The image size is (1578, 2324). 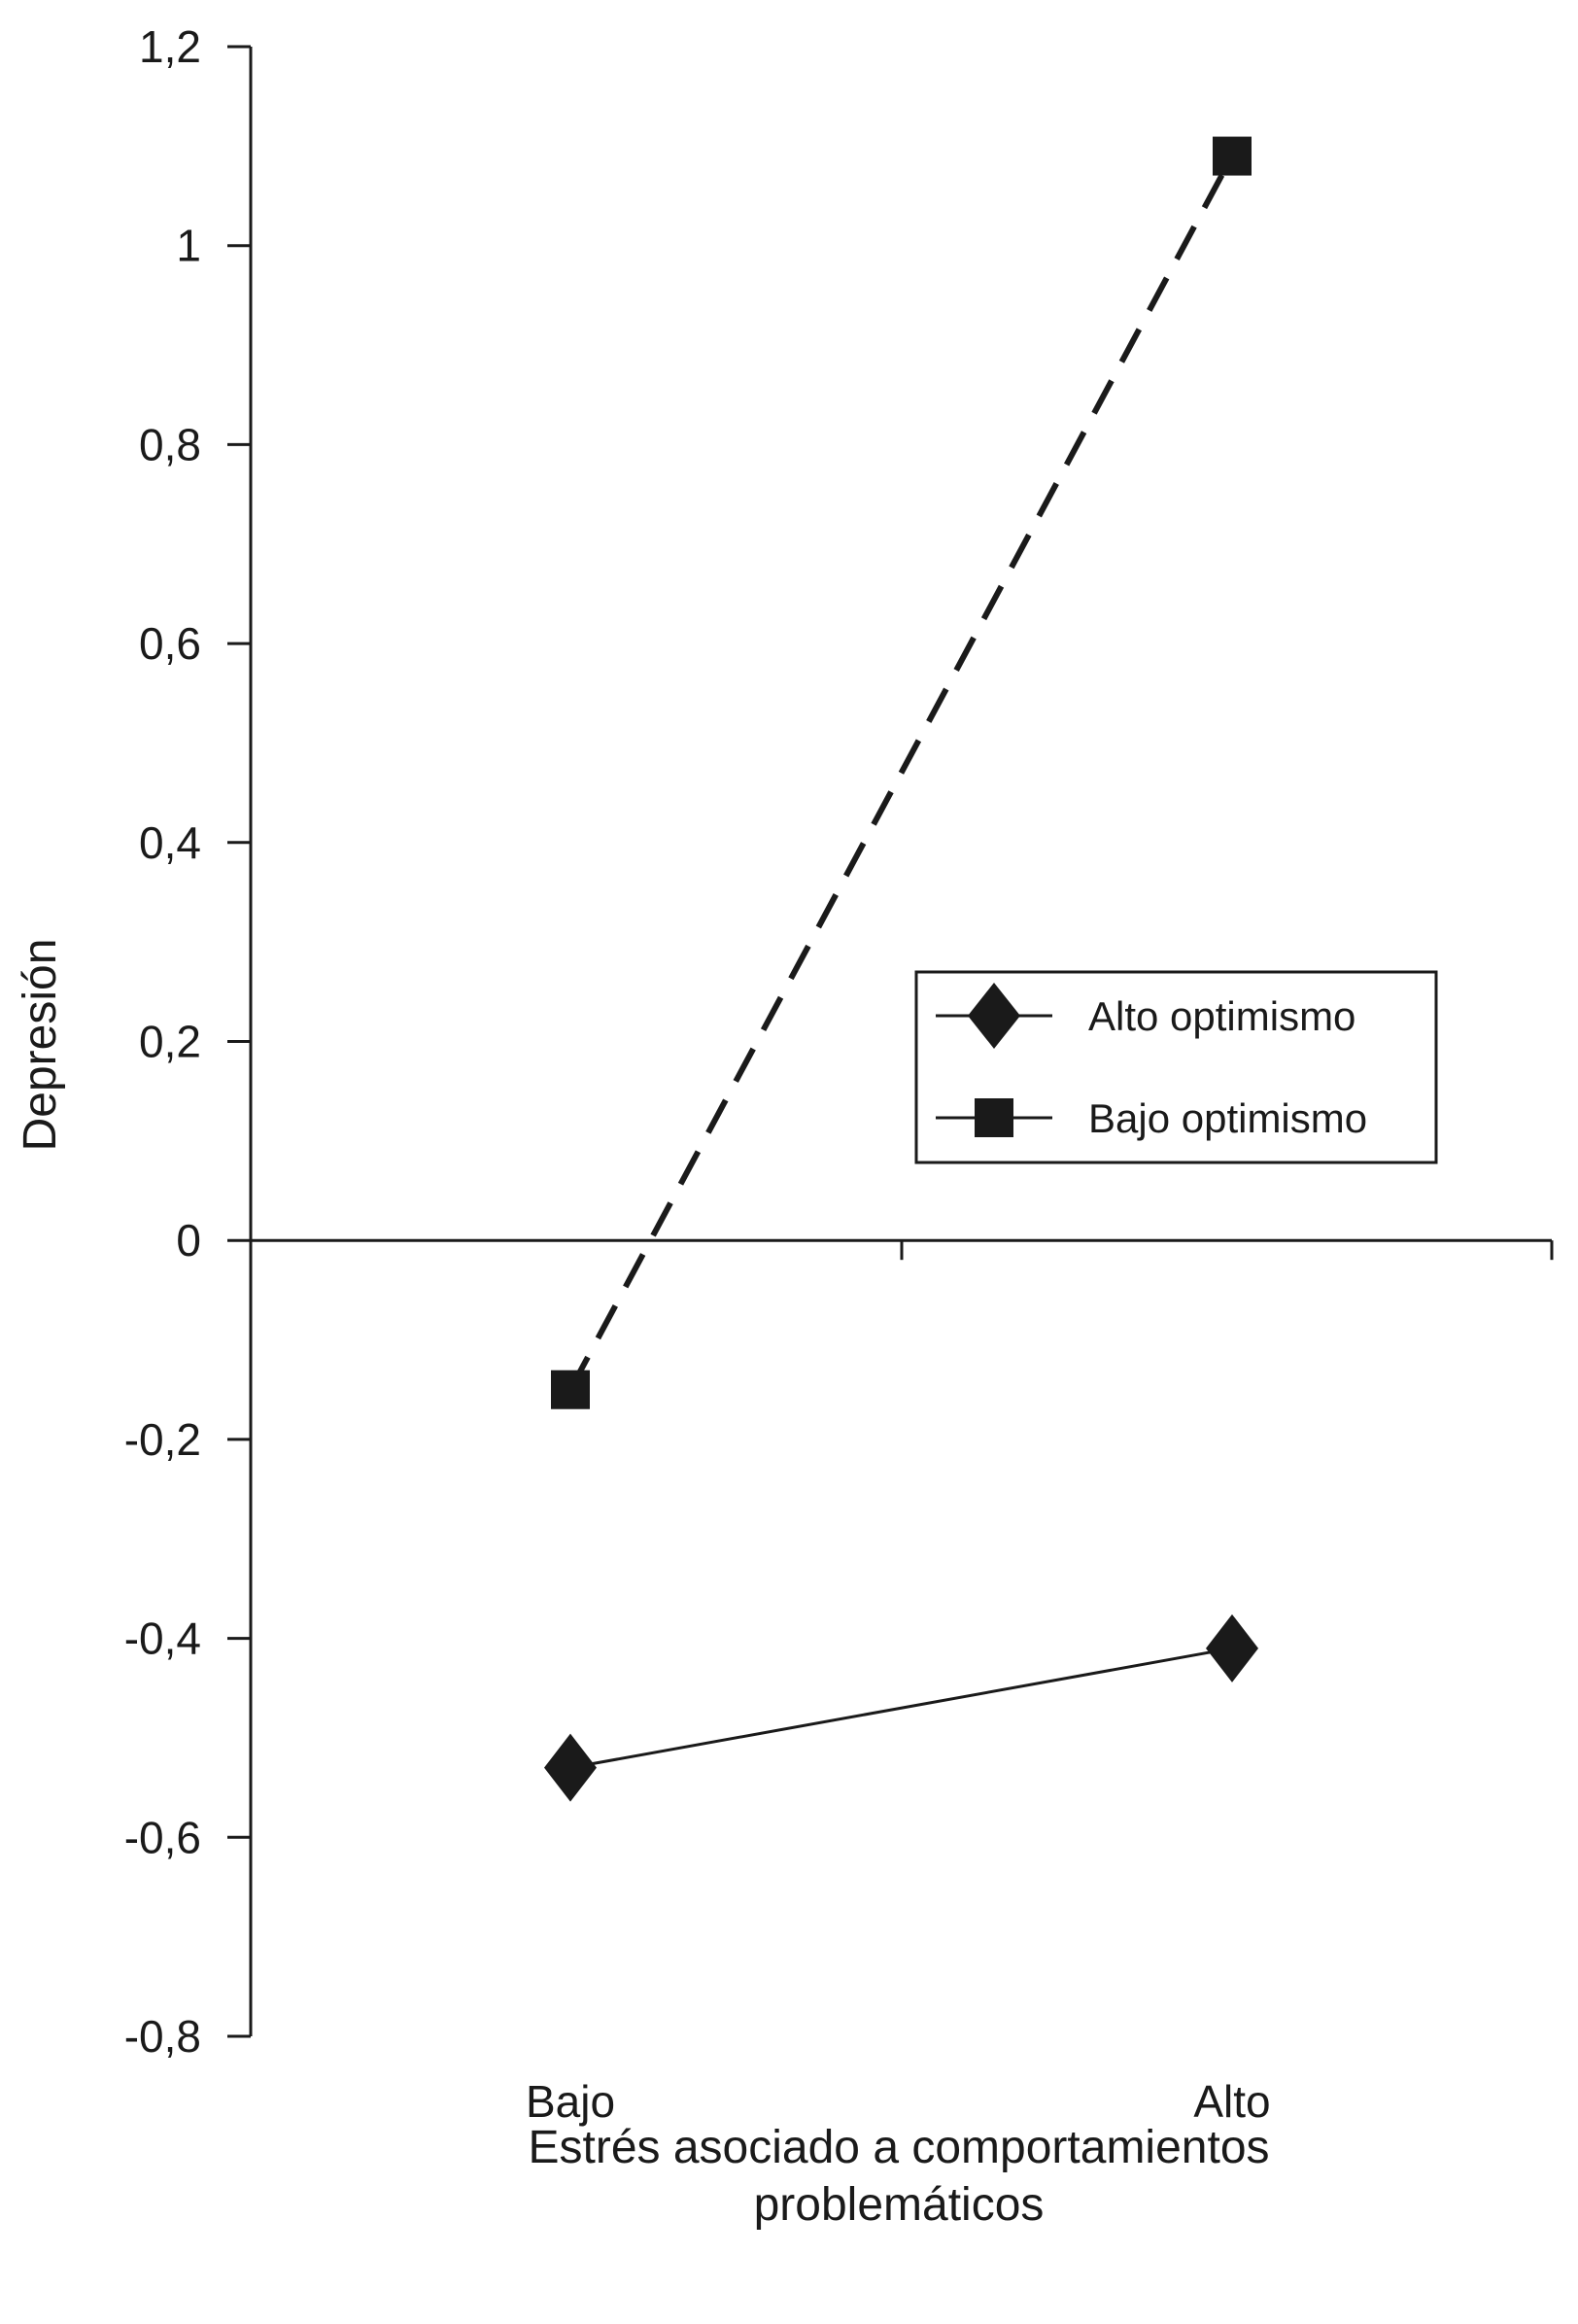 I want to click on y-tick-label: 1,2, so click(x=170, y=46).